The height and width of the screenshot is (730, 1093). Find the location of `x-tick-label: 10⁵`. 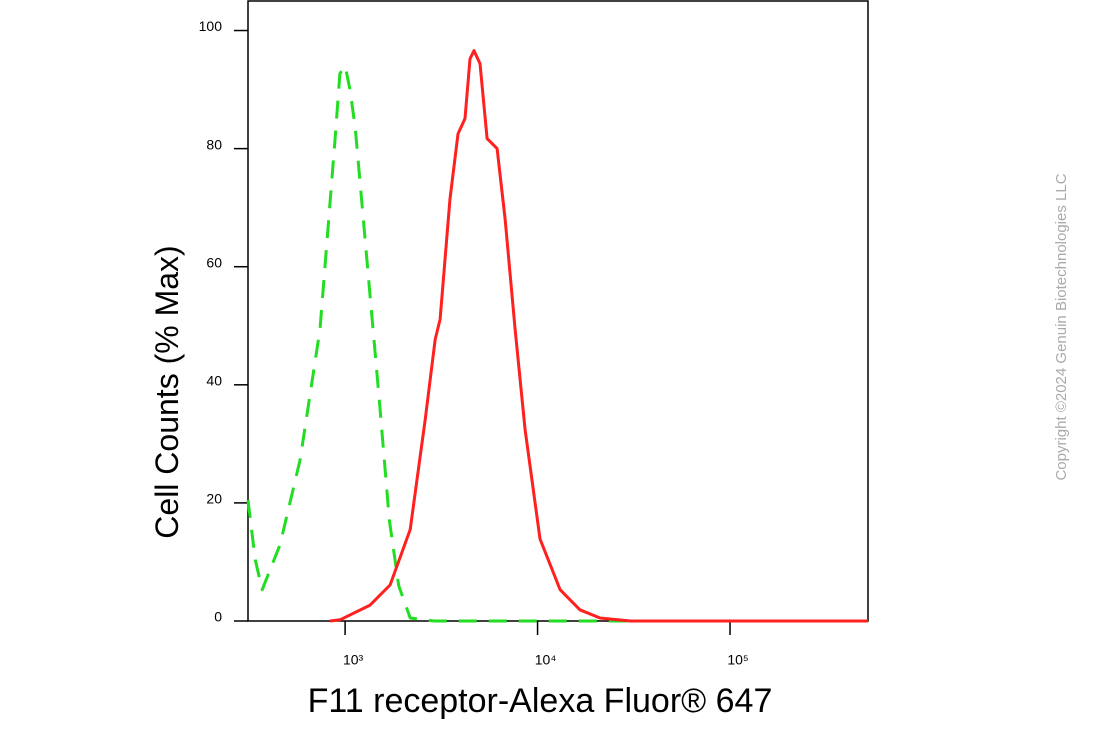

x-tick-label: 10⁵ is located at coordinates (737, 660).